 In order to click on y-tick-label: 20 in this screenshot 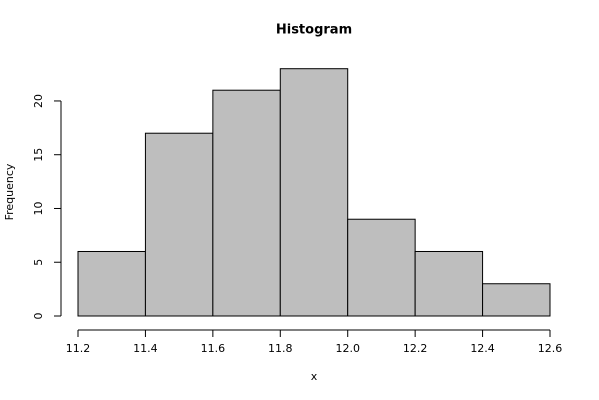, I will do `click(38, 101)`.